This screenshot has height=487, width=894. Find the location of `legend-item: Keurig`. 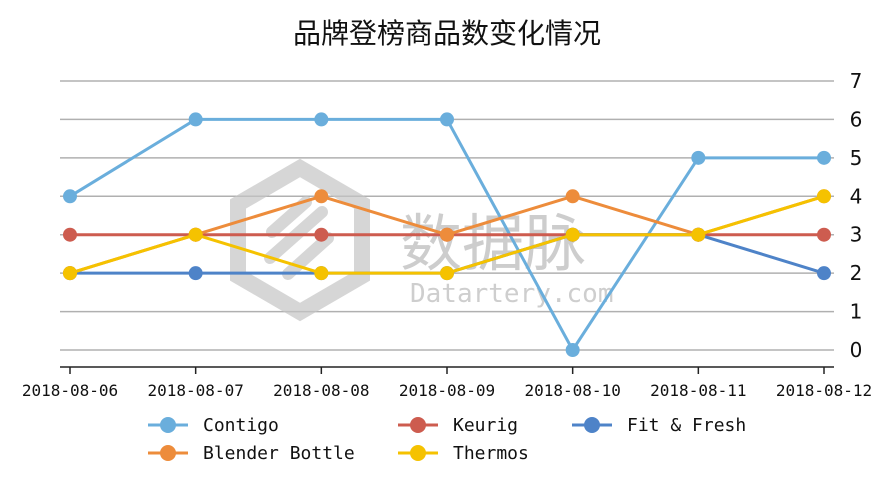

legend-item: Keurig is located at coordinates (458, 425).